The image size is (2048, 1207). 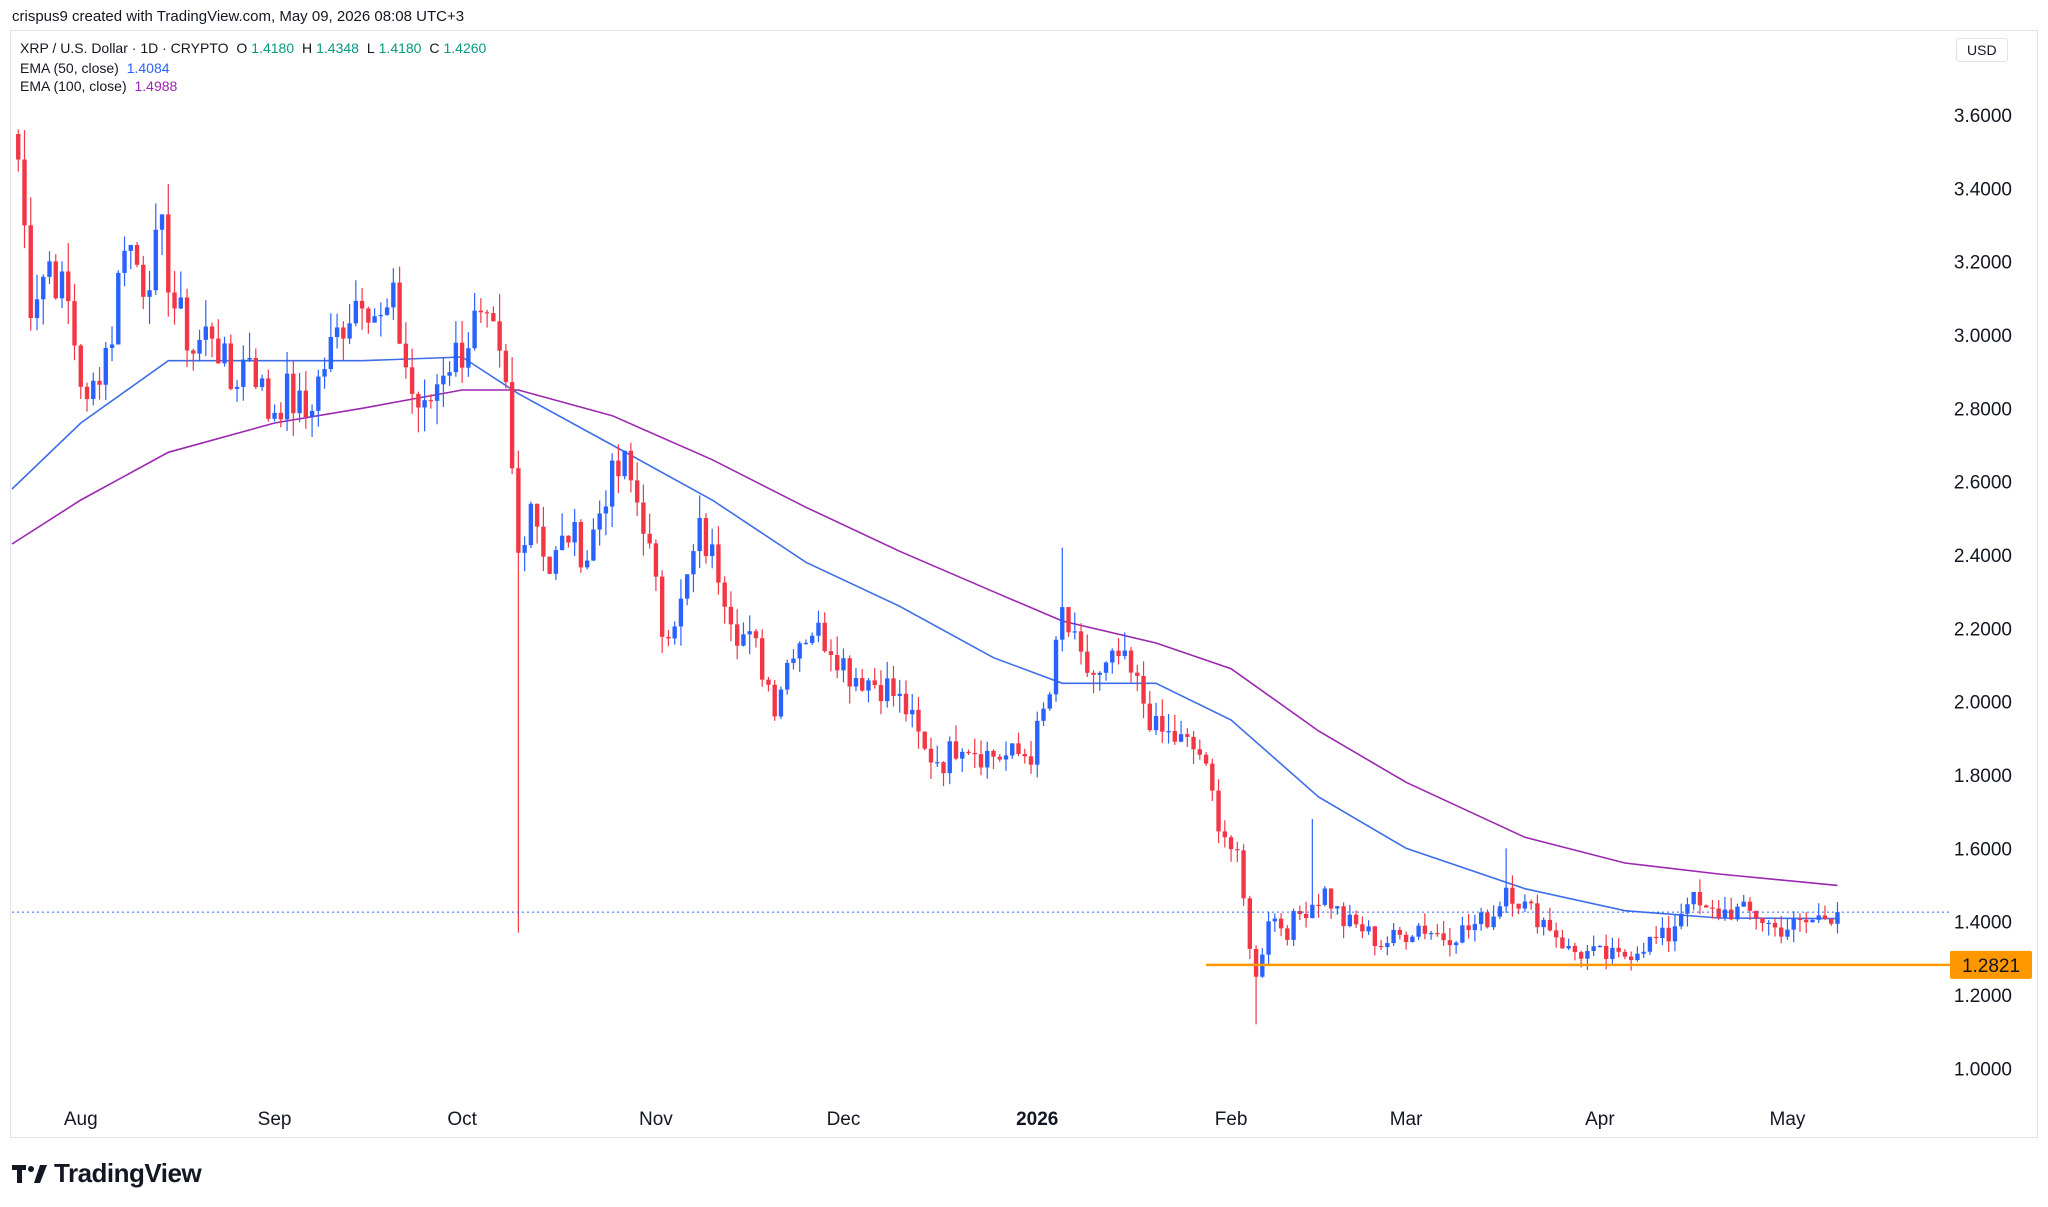 I want to click on brand-name: TradingView, so click(x=128, y=1173).